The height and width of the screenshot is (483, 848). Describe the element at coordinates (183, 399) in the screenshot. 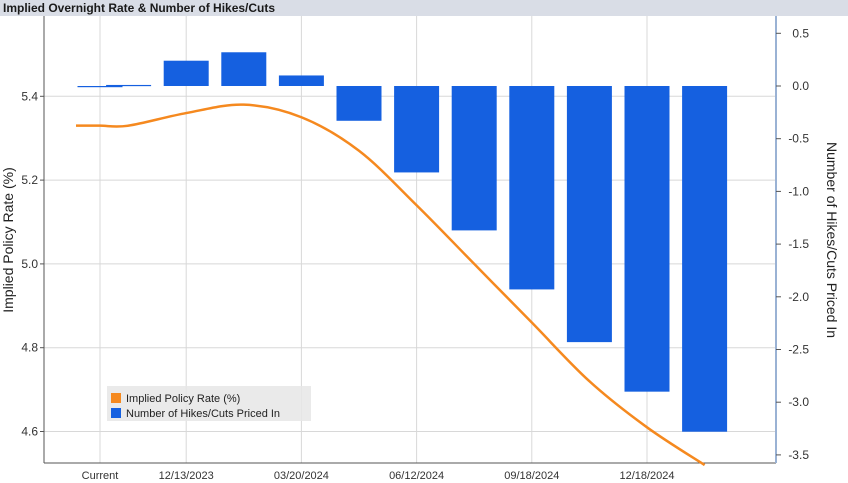

I see `legend-label: Implied Policy Rate (%)` at that location.